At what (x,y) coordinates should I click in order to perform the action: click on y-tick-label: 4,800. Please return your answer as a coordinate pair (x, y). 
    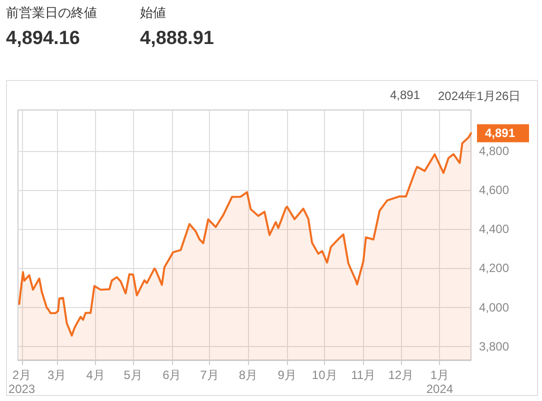
    Looking at the image, I should click on (494, 151).